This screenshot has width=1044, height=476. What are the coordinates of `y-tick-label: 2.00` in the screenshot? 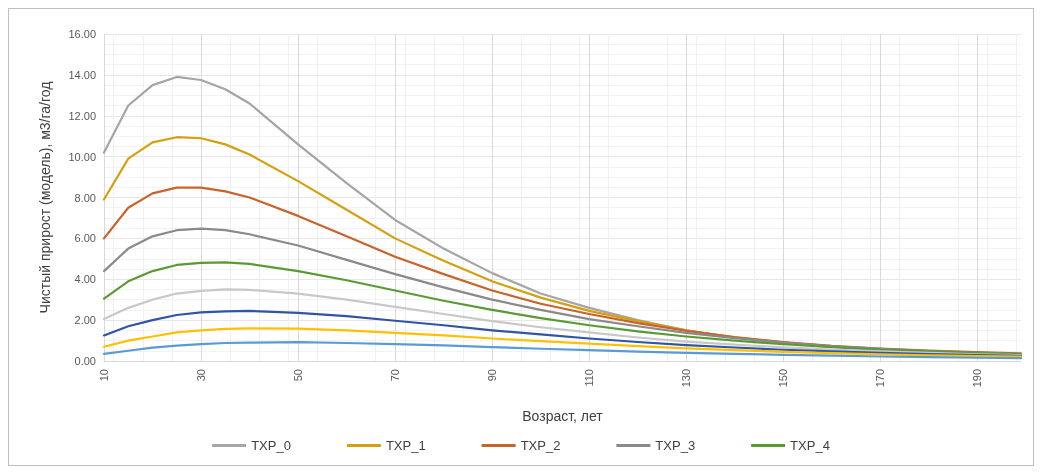 It's located at (85, 320).